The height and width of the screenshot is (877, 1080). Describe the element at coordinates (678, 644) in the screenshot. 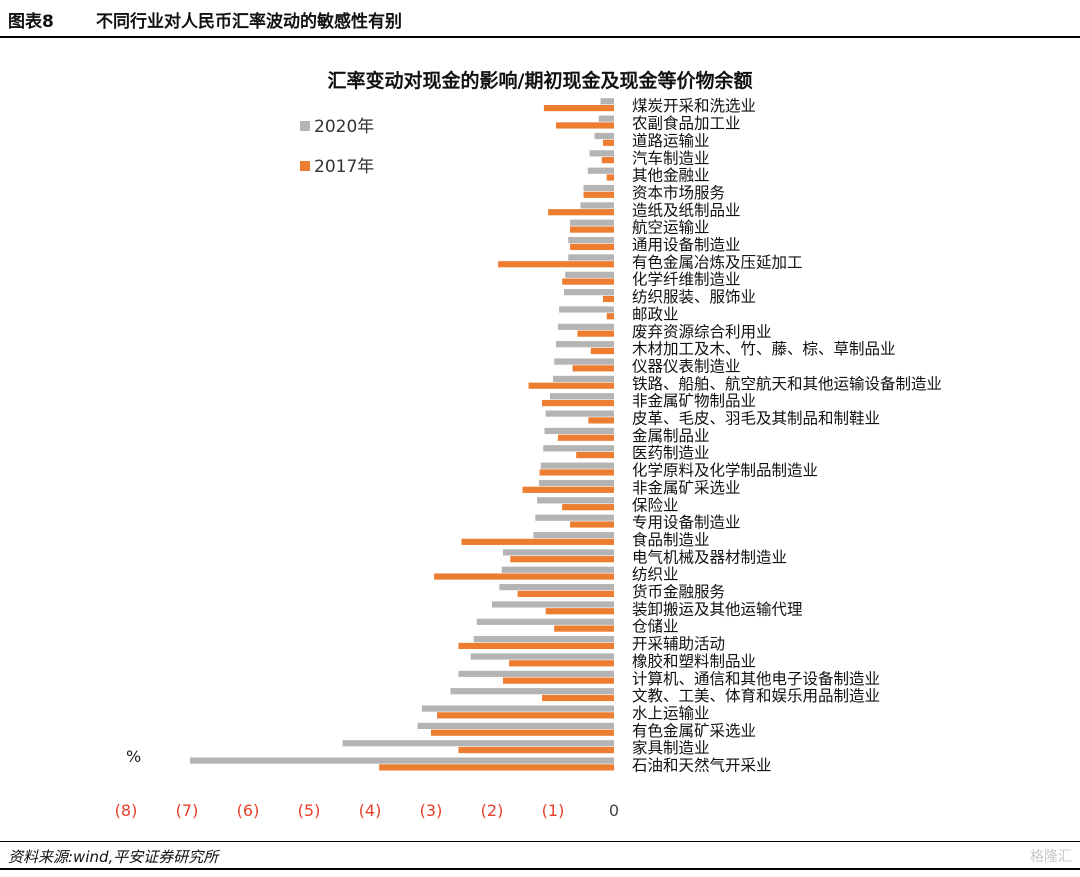

I see `category-label: 开采辅助活动` at that location.